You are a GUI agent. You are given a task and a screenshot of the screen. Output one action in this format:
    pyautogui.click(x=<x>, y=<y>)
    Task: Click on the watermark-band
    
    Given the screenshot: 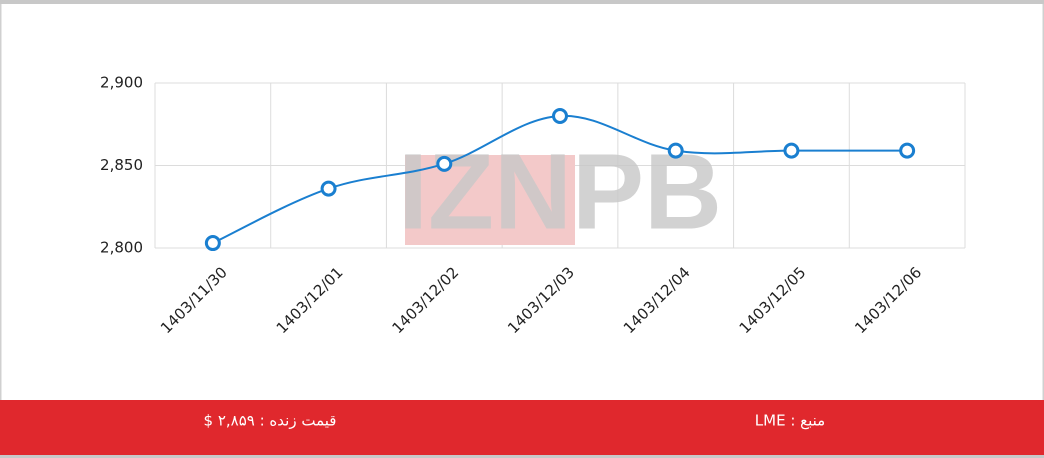 What is the action you would take?
    pyautogui.click(x=490, y=200)
    